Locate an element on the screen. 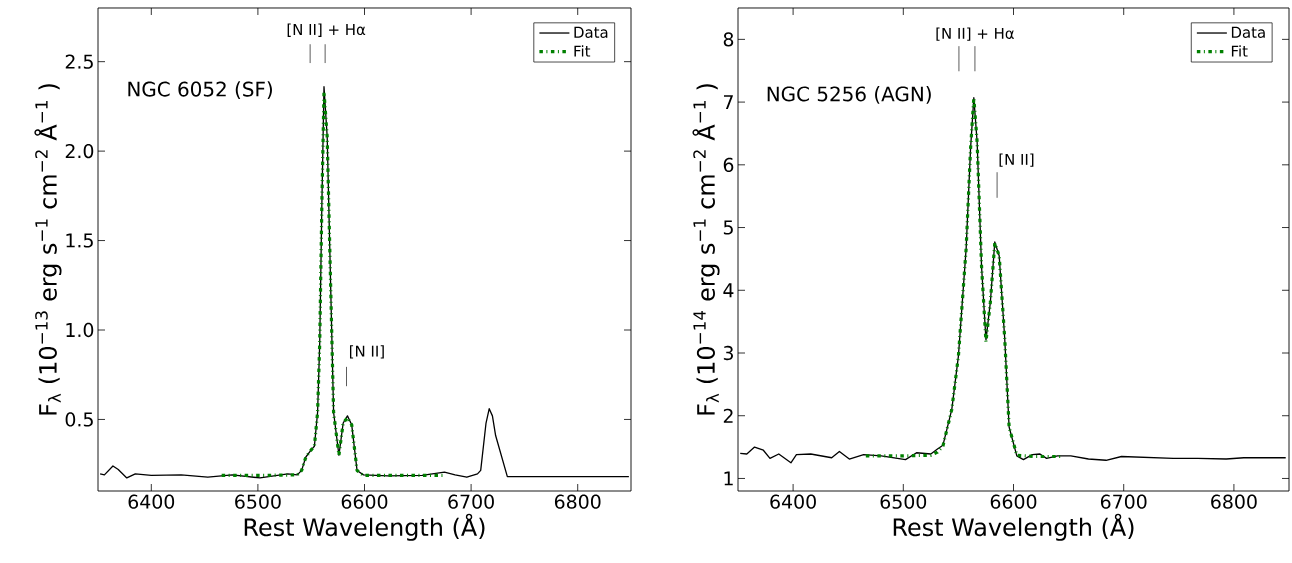  y-tick-label: 7 is located at coordinates (728, 102).